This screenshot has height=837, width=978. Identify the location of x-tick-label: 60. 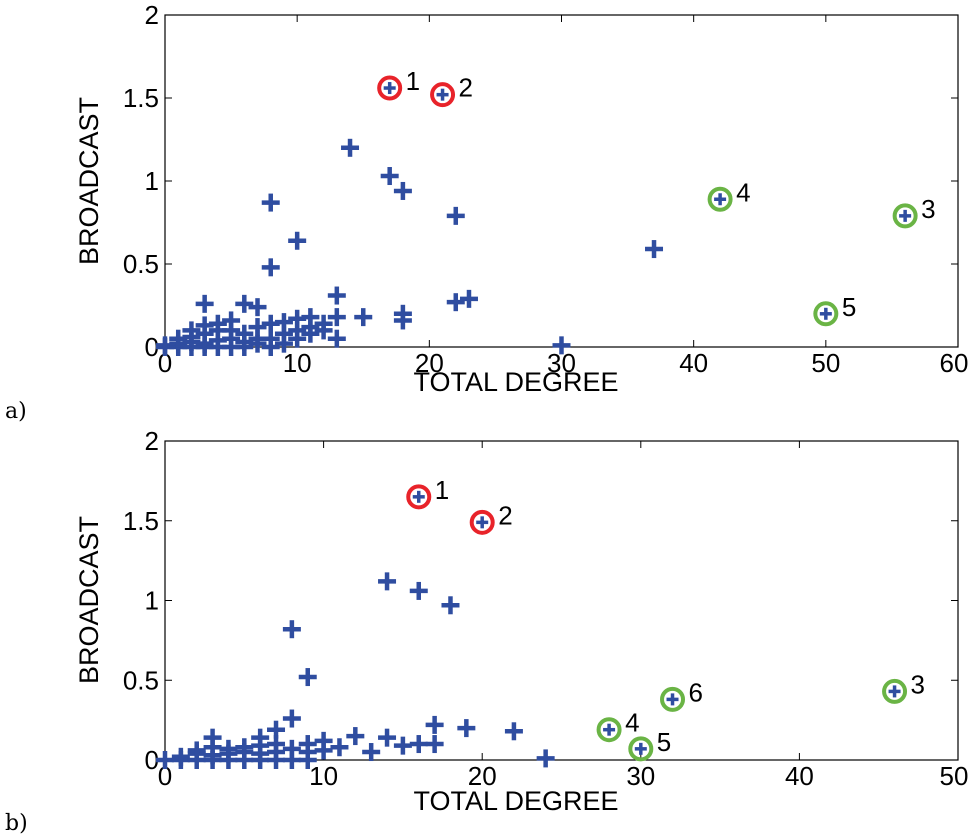
(954, 363).